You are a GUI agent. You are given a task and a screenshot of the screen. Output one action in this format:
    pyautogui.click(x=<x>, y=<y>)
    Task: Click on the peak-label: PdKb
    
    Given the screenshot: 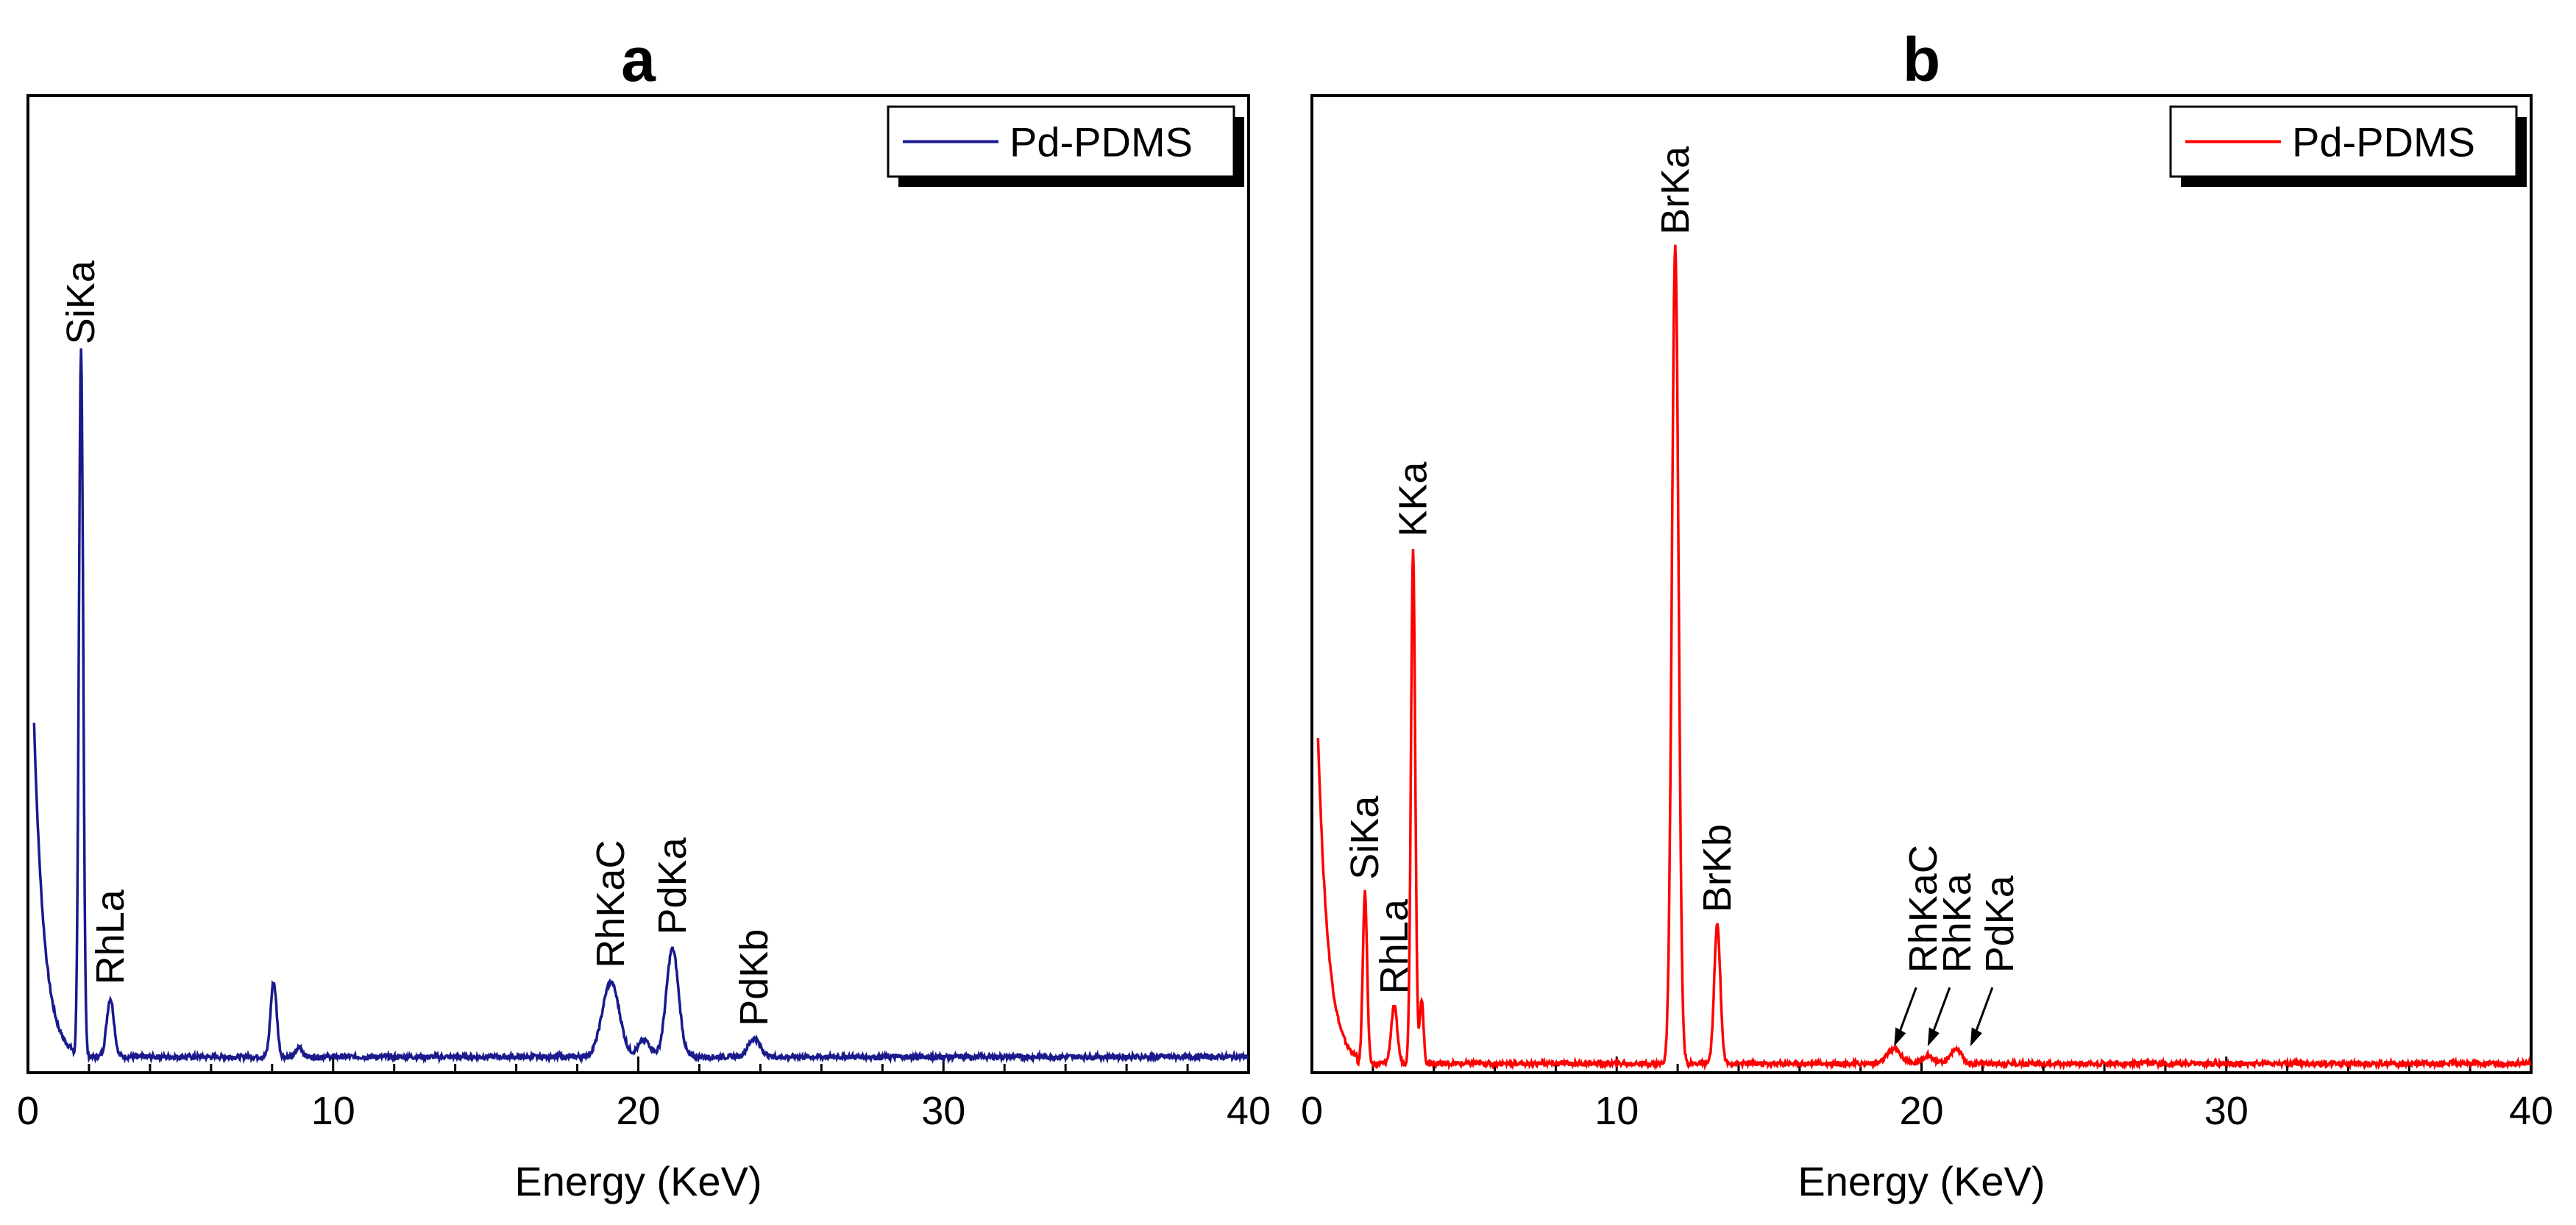 What is the action you would take?
    pyautogui.click(x=754, y=977)
    